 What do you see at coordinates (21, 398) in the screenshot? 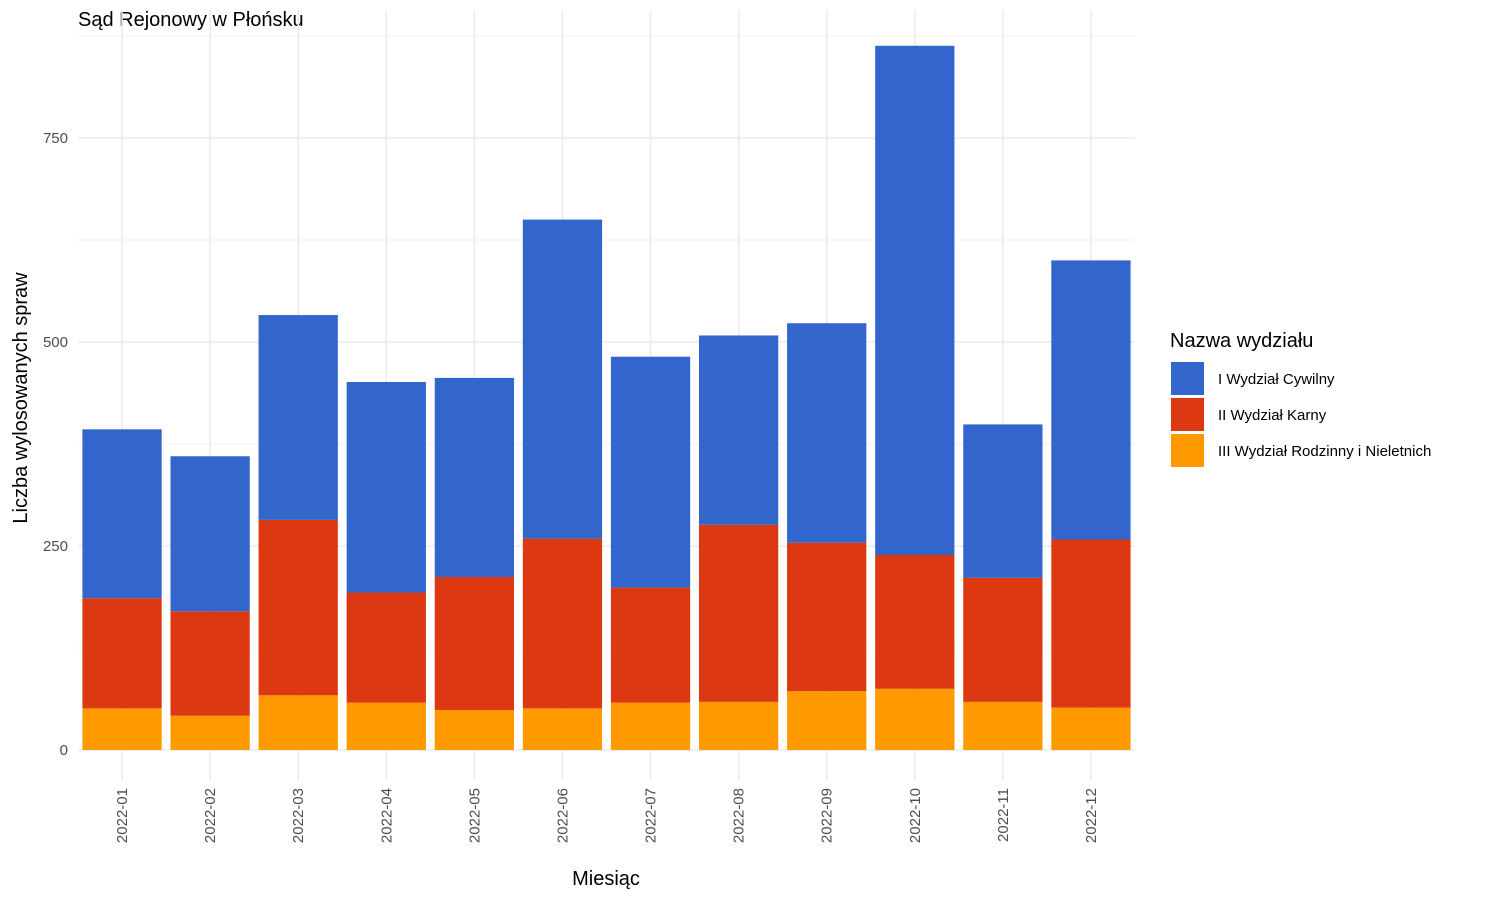
I see `y-axis-title: Liczba wylosowanych spraw` at bounding box center [21, 398].